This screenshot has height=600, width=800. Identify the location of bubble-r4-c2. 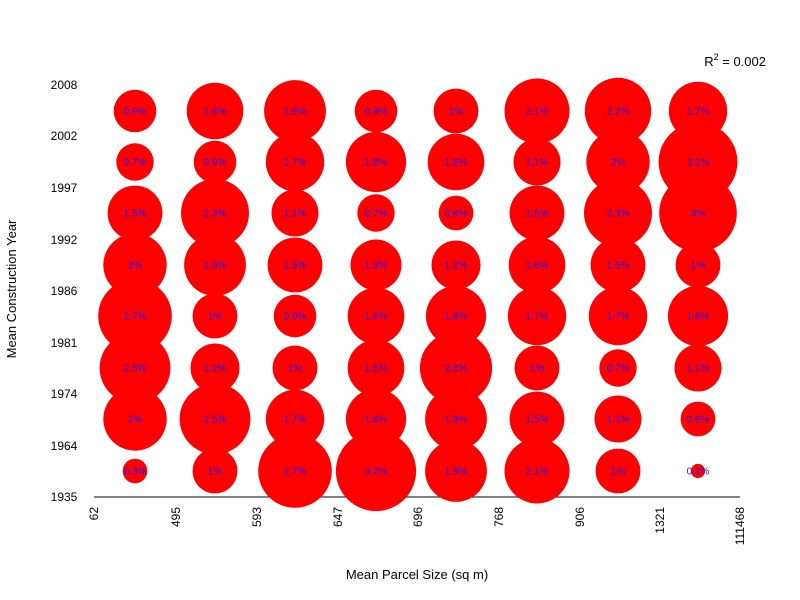
(295, 316).